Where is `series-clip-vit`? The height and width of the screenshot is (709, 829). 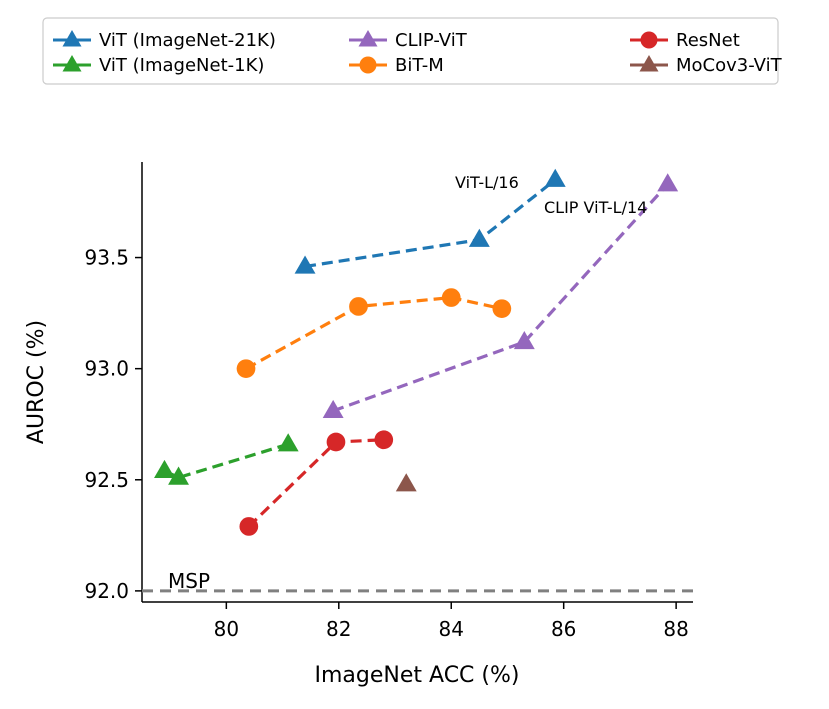
series-clip-vit is located at coordinates (500, 296).